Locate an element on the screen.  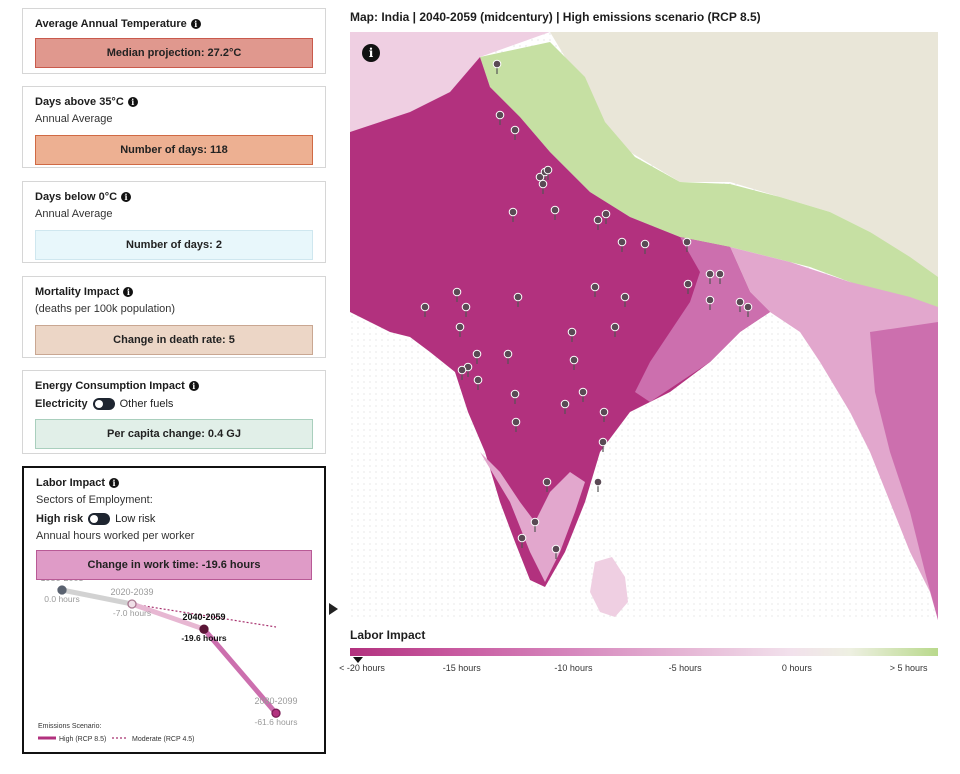
energy-title: Energy Consumption Impact is located at coordinates (110, 386).